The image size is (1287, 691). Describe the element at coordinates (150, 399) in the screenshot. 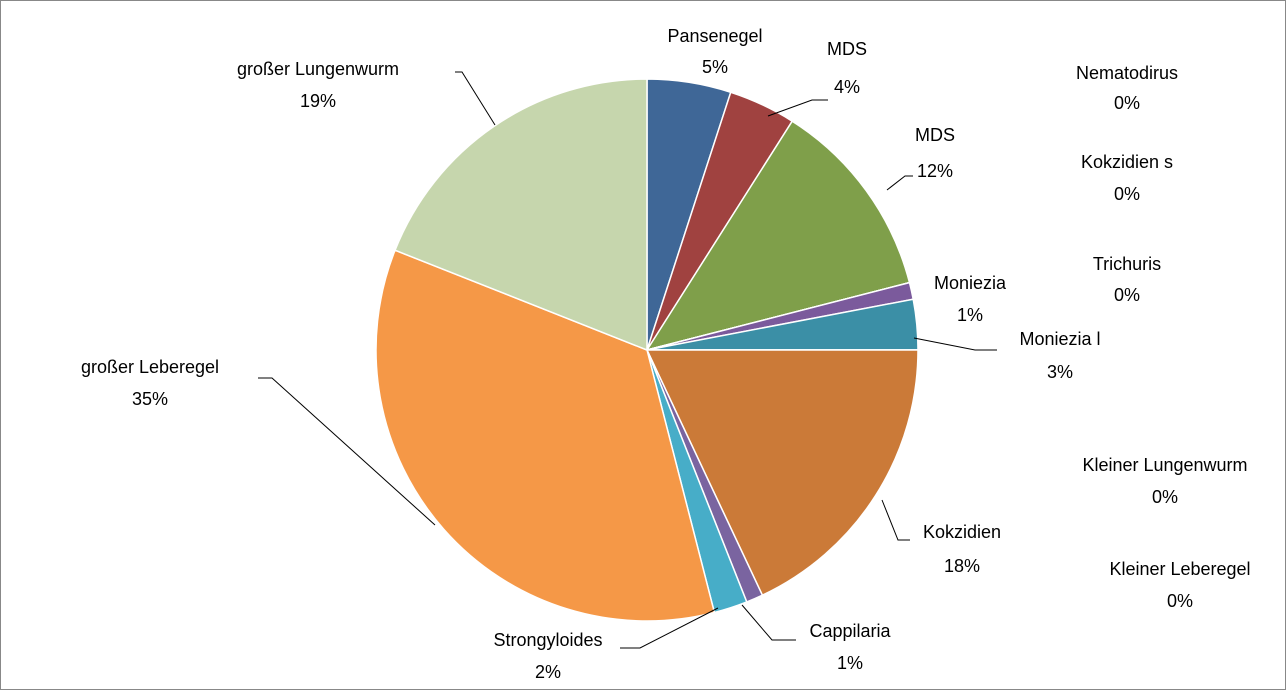

I see `slice-value-label: 35%` at that location.